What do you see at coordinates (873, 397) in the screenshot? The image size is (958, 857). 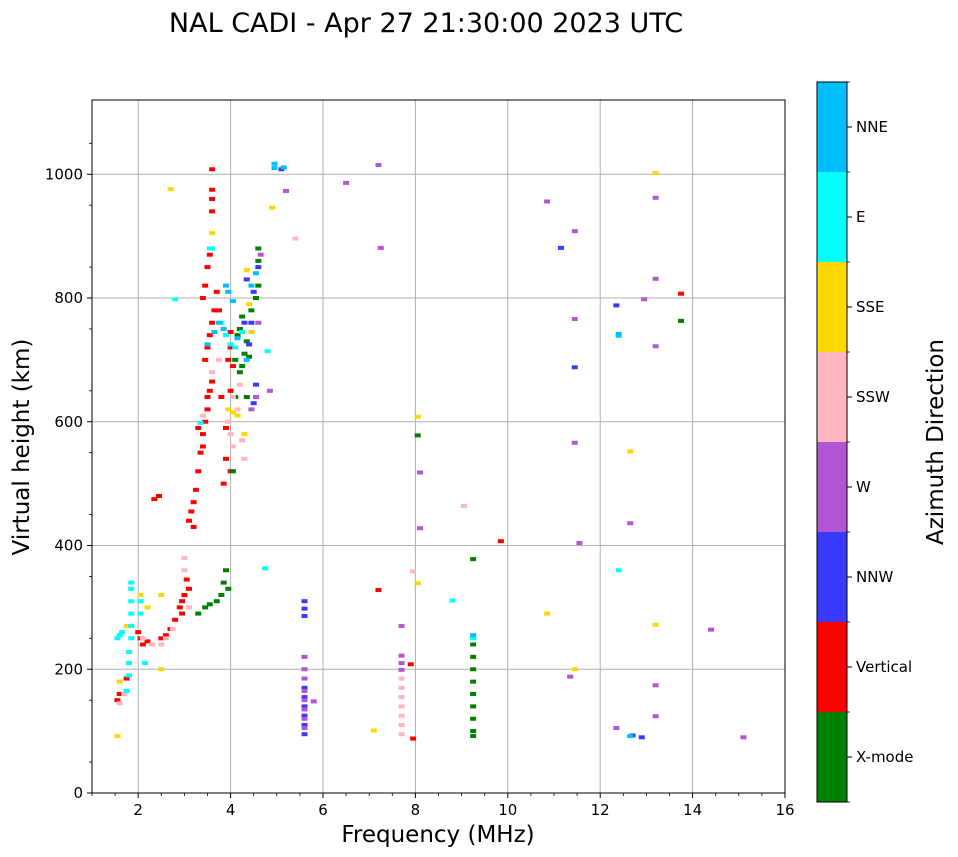 I see `colorbar-label-ssw: SSW` at bounding box center [873, 397].